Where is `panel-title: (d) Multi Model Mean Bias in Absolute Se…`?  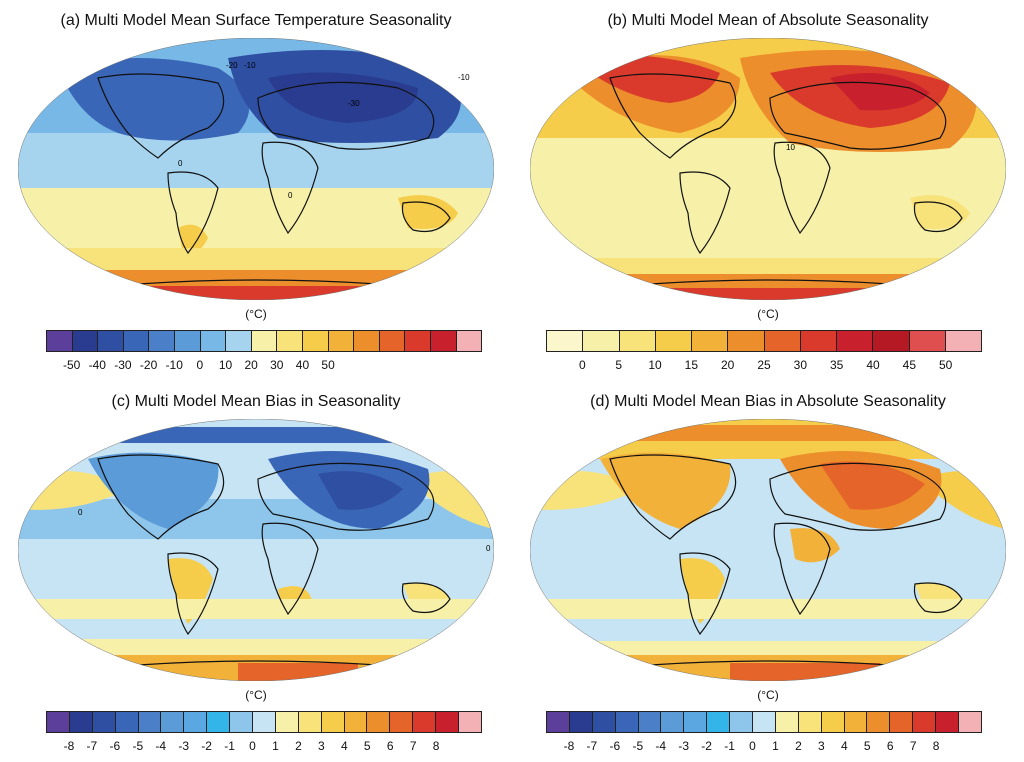
panel-title: (d) Multi Model Mean Bias in Absolute Se… is located at coordinates (768, 401).